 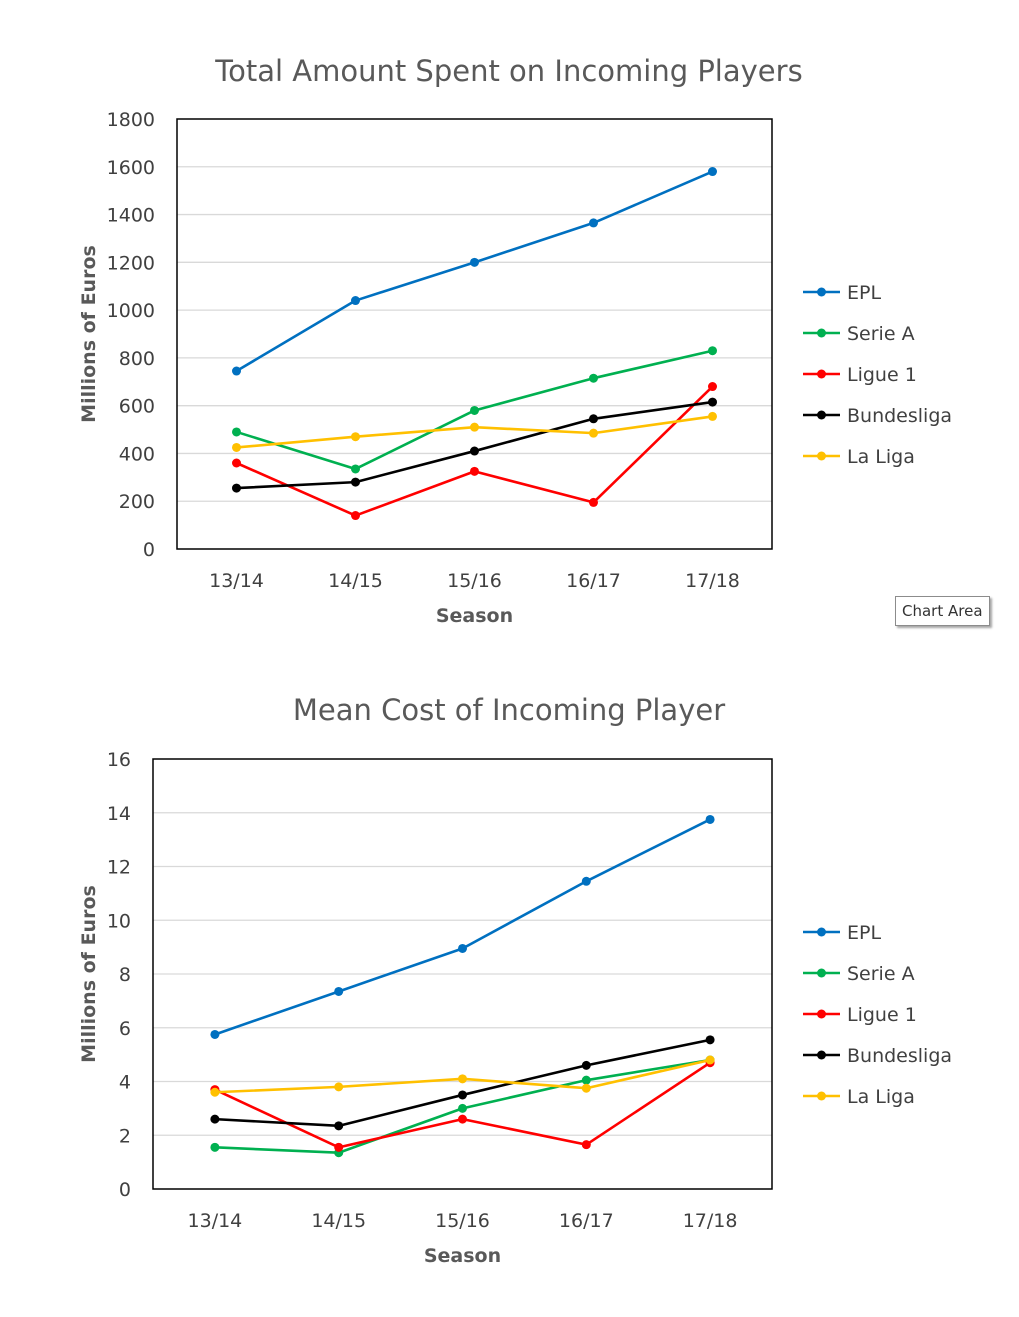 I want to click on y-tick-label: 400, so click(x=137, y=454).